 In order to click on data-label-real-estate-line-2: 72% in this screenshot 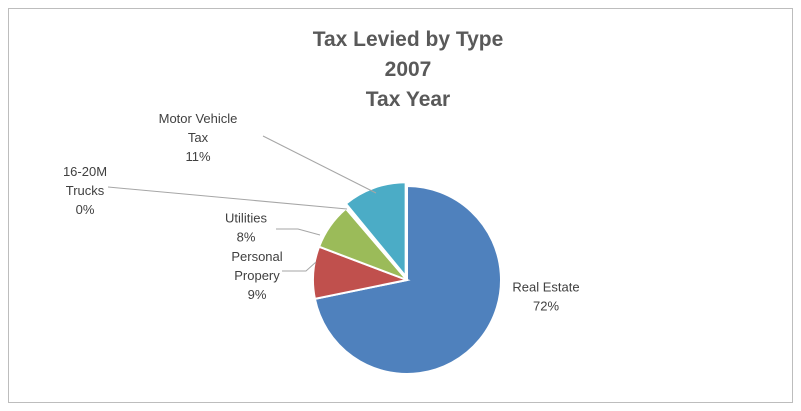, I will do `click(546, 306)`.